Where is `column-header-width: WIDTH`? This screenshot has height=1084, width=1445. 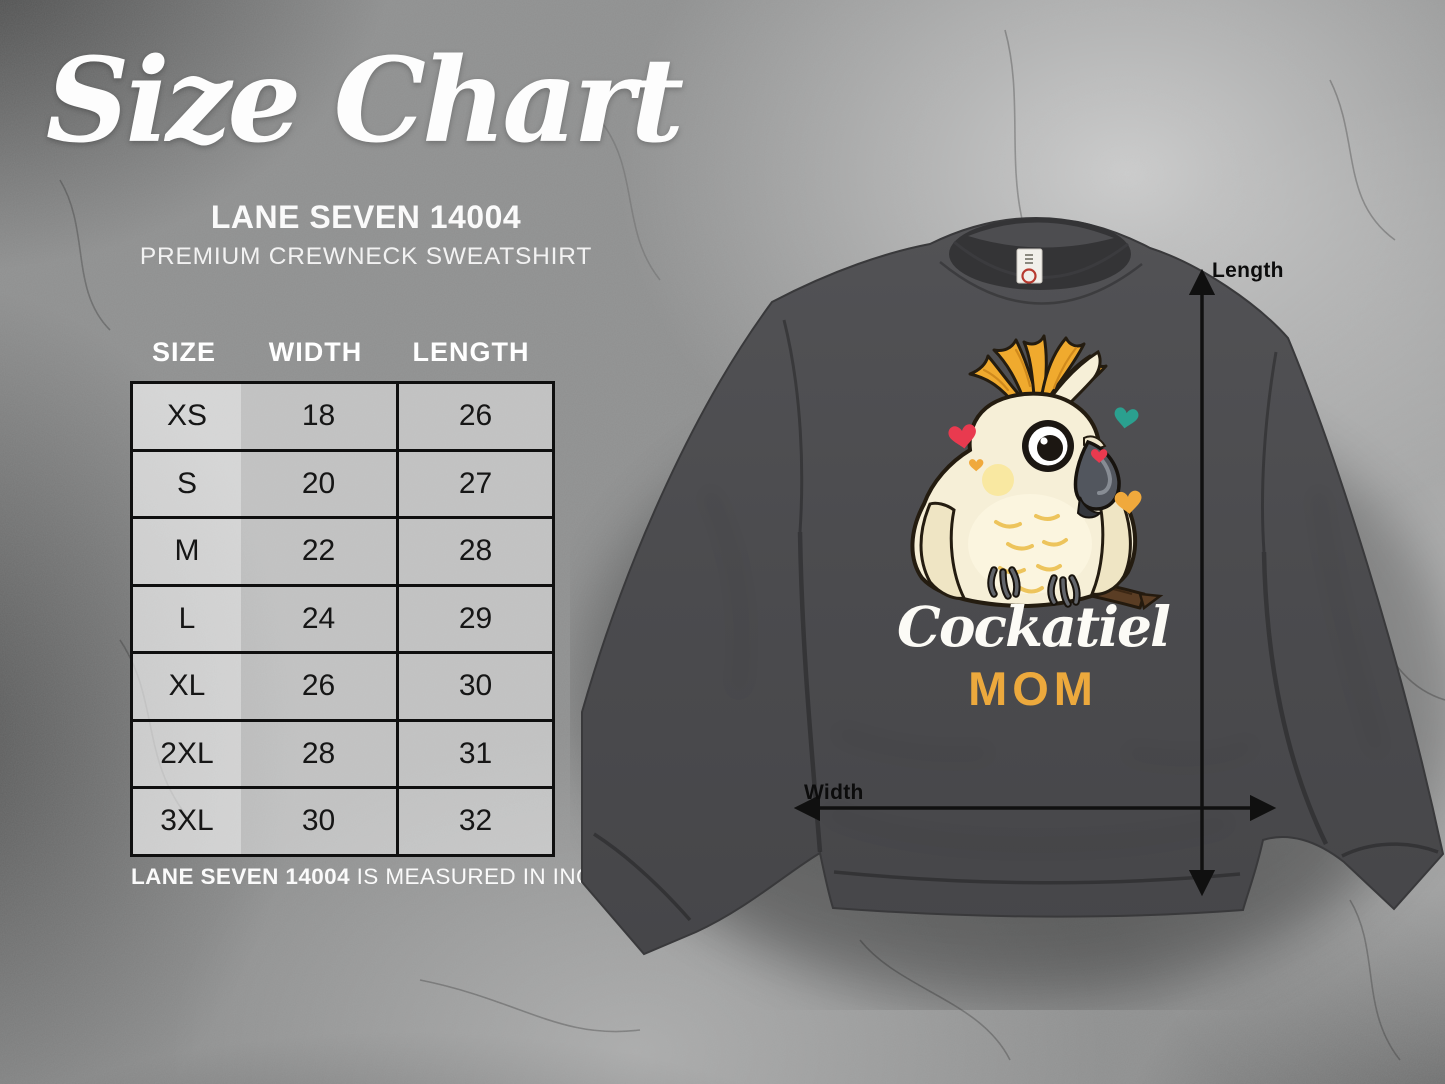
column-header-width: WIDTH is located at coordinates (315, 352).